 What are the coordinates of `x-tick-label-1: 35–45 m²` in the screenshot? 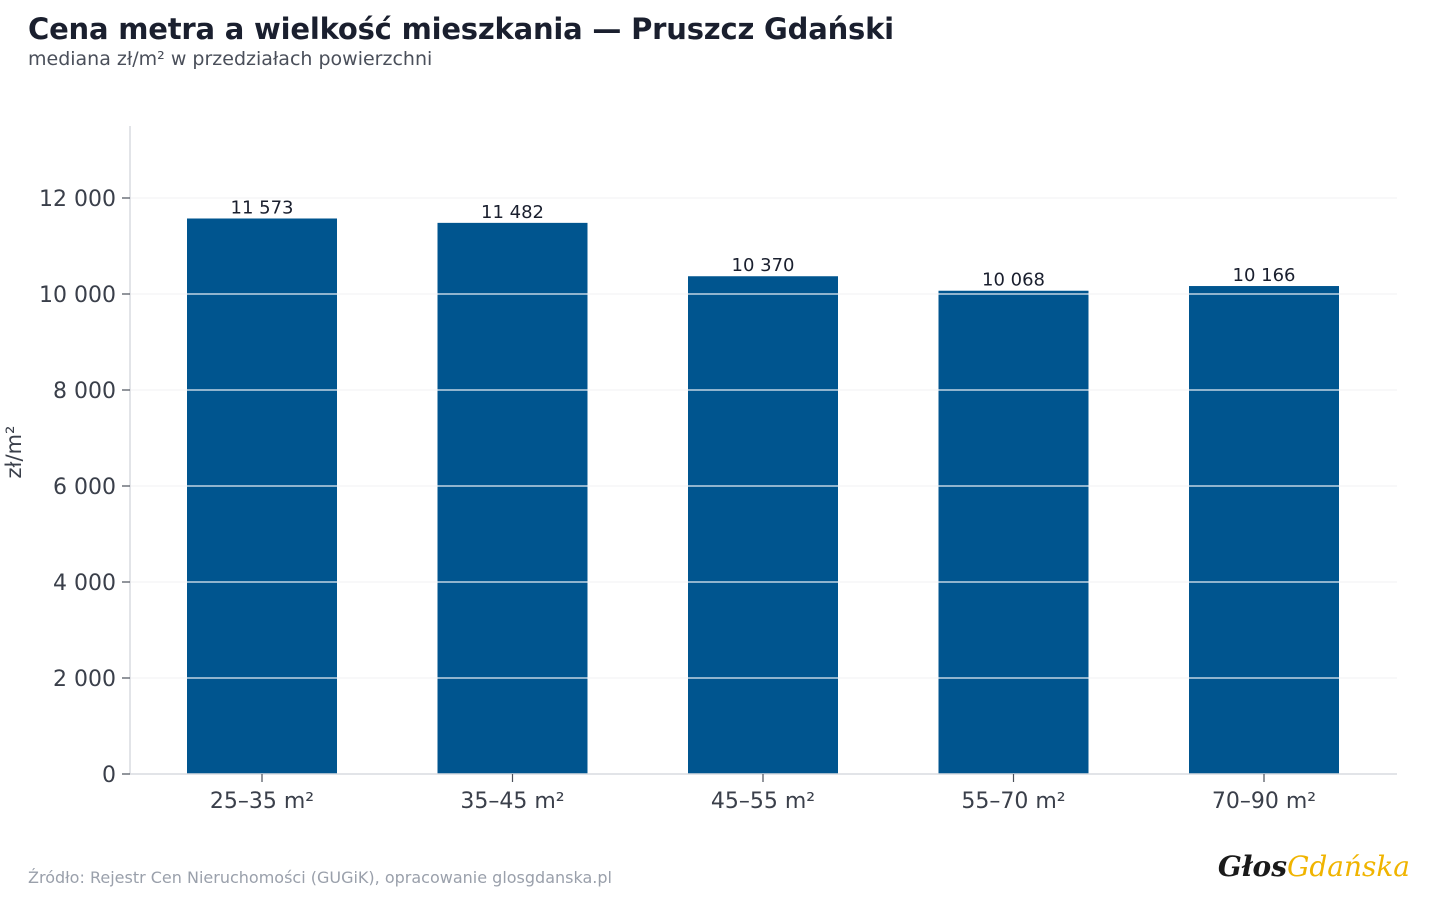 It's located at (512, 801).